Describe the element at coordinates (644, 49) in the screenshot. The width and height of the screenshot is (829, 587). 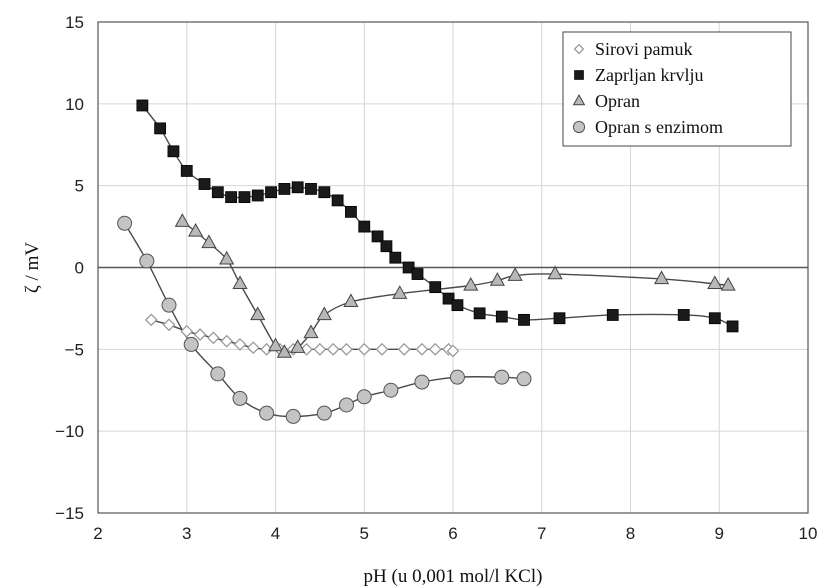
I see `legend-label: Sirovi pamuk` at that location.